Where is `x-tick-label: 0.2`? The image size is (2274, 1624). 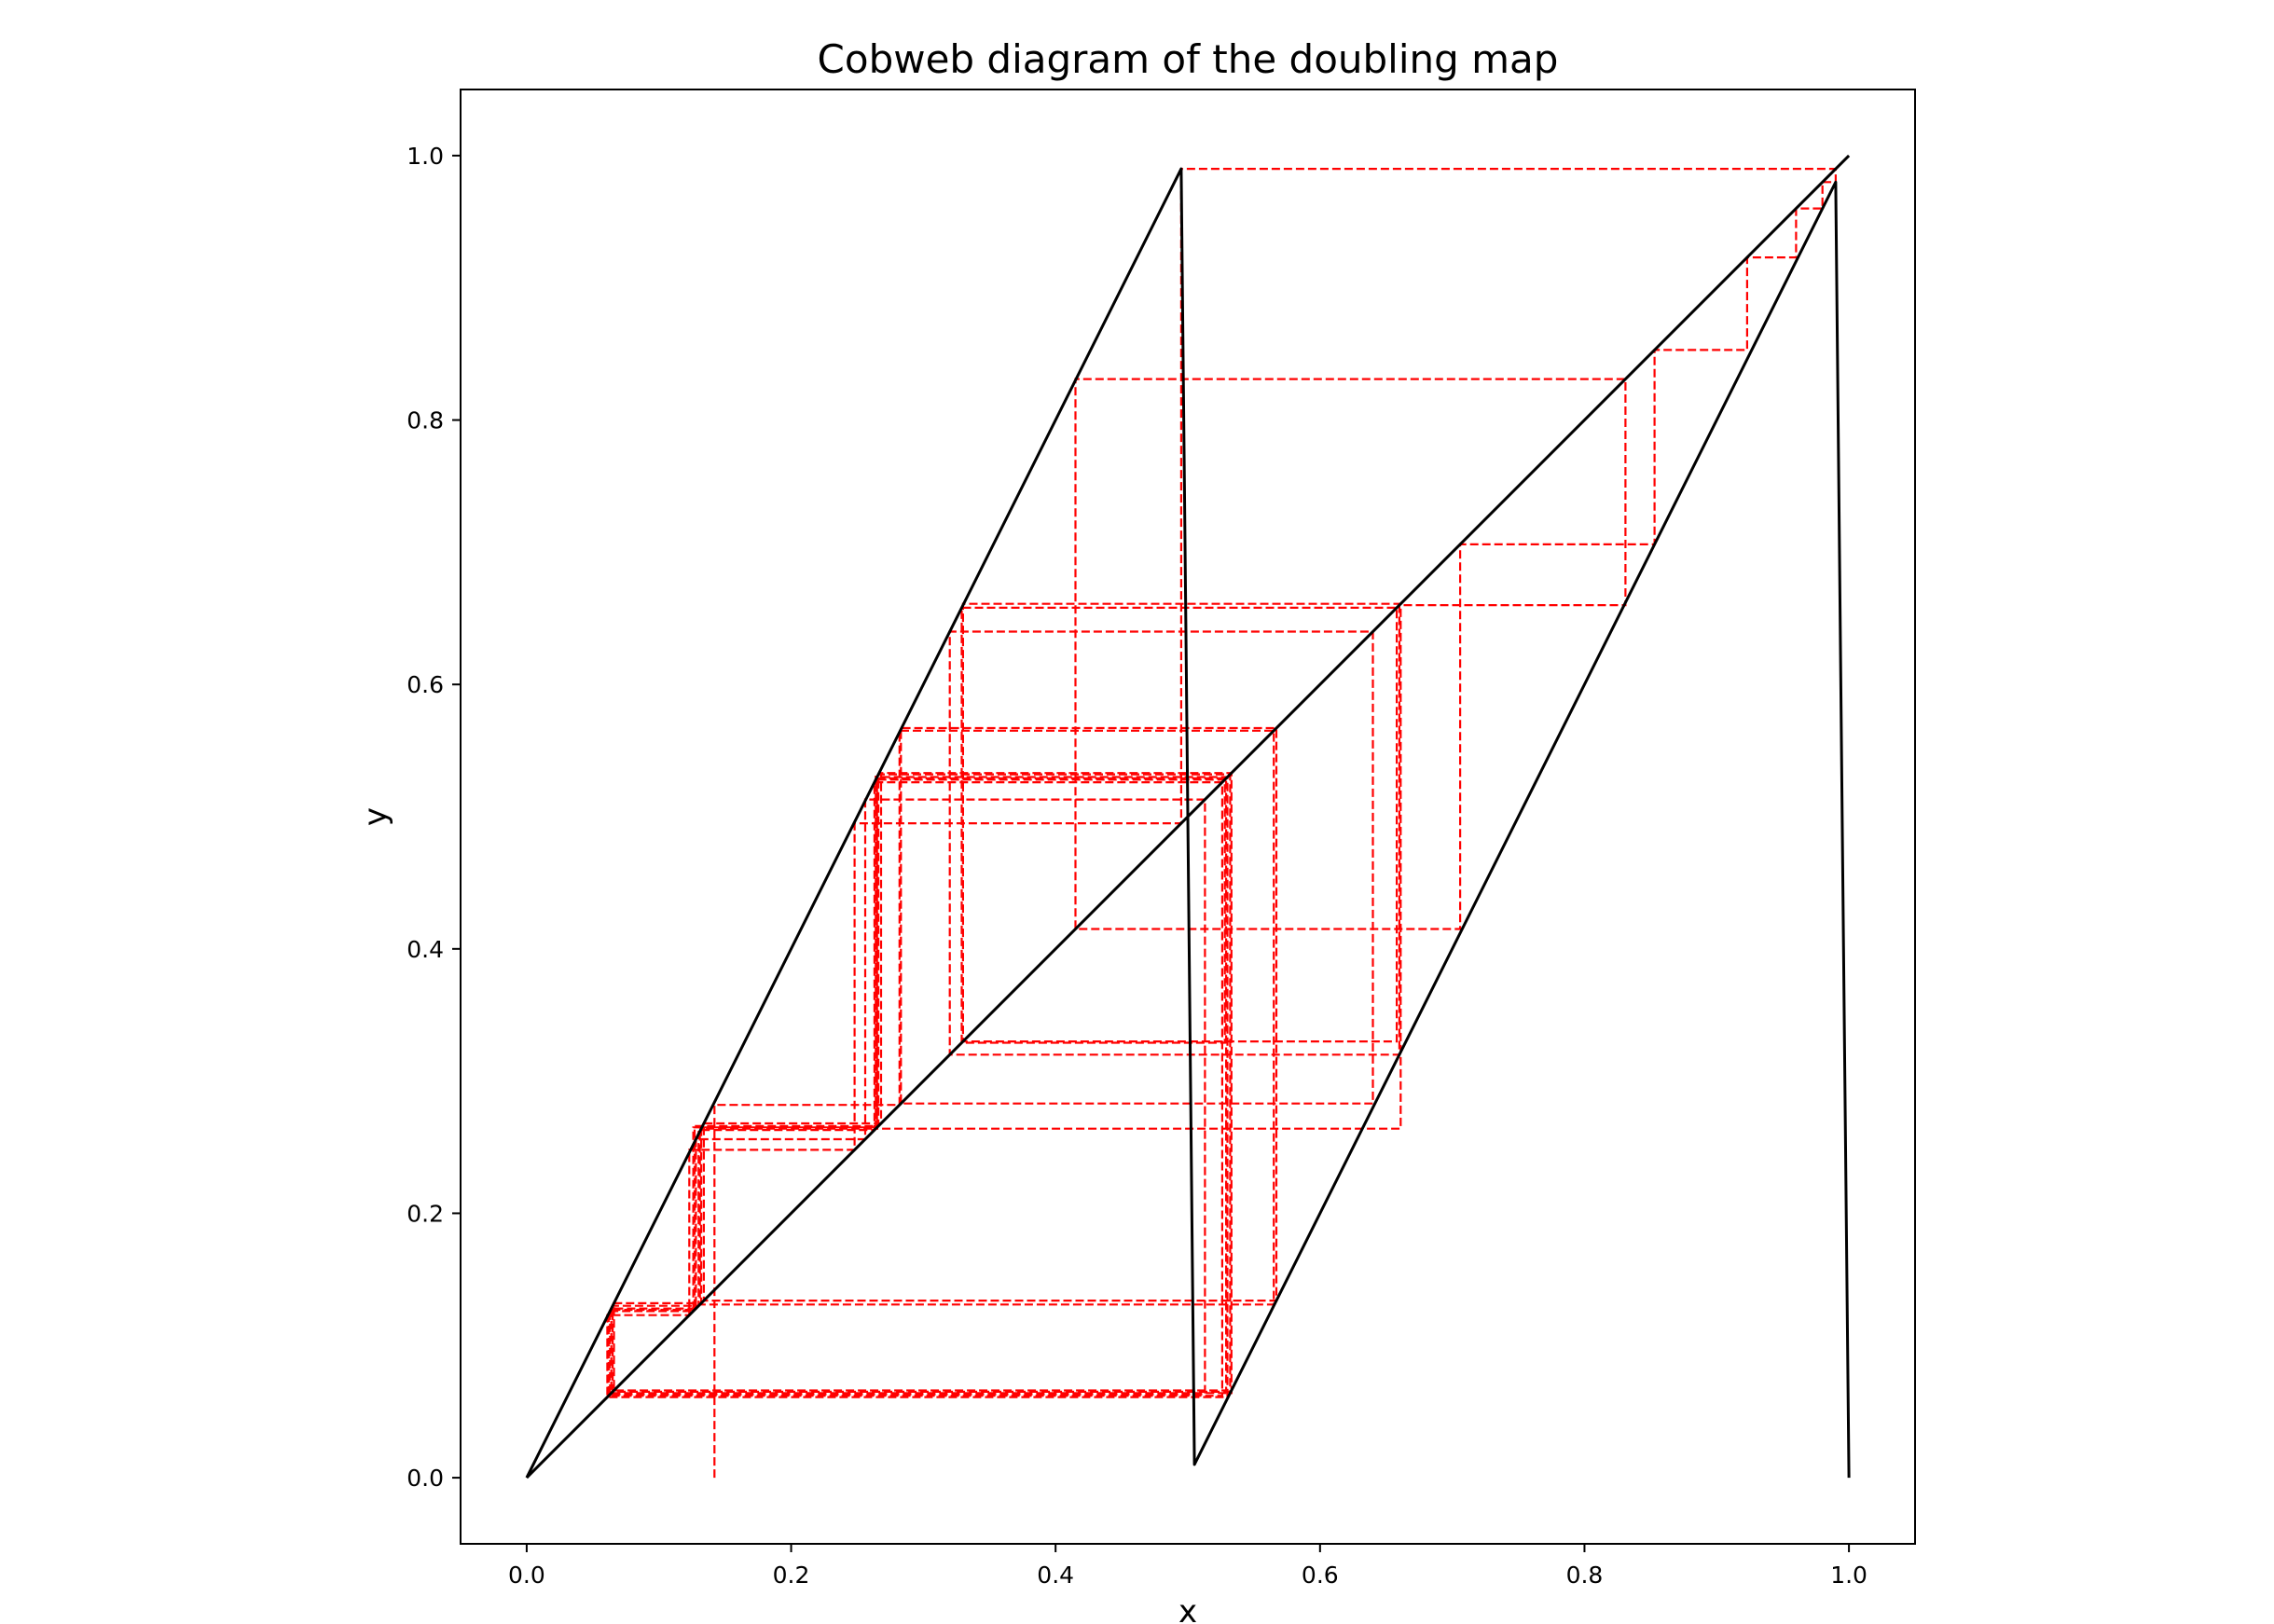 x-tick-label: 0.2 is located at coordinates (791, 1575).